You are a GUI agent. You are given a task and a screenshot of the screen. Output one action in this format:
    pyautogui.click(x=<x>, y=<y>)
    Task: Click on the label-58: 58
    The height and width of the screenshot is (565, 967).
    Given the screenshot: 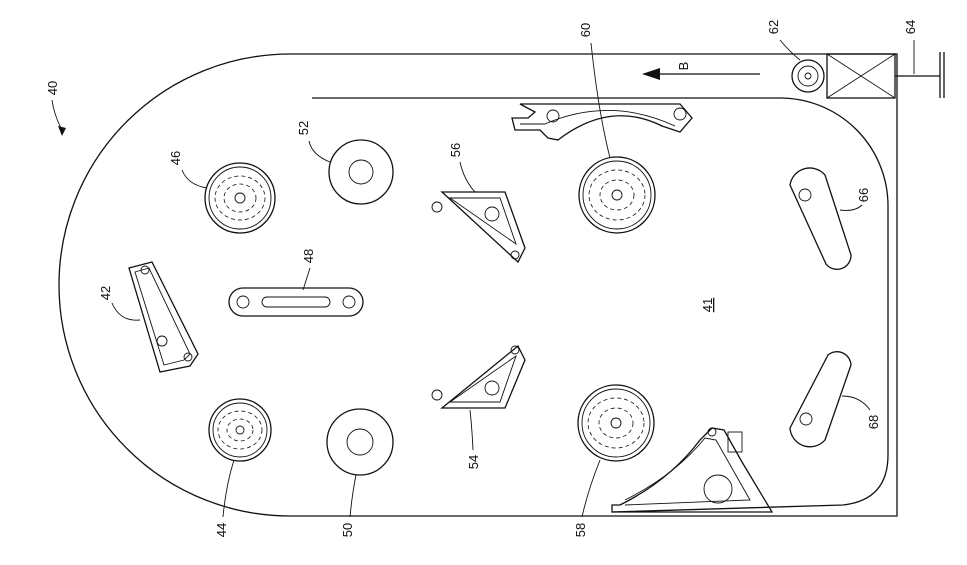 What is the action you would take?
    pyautogui.click(x=580, y=530)
    